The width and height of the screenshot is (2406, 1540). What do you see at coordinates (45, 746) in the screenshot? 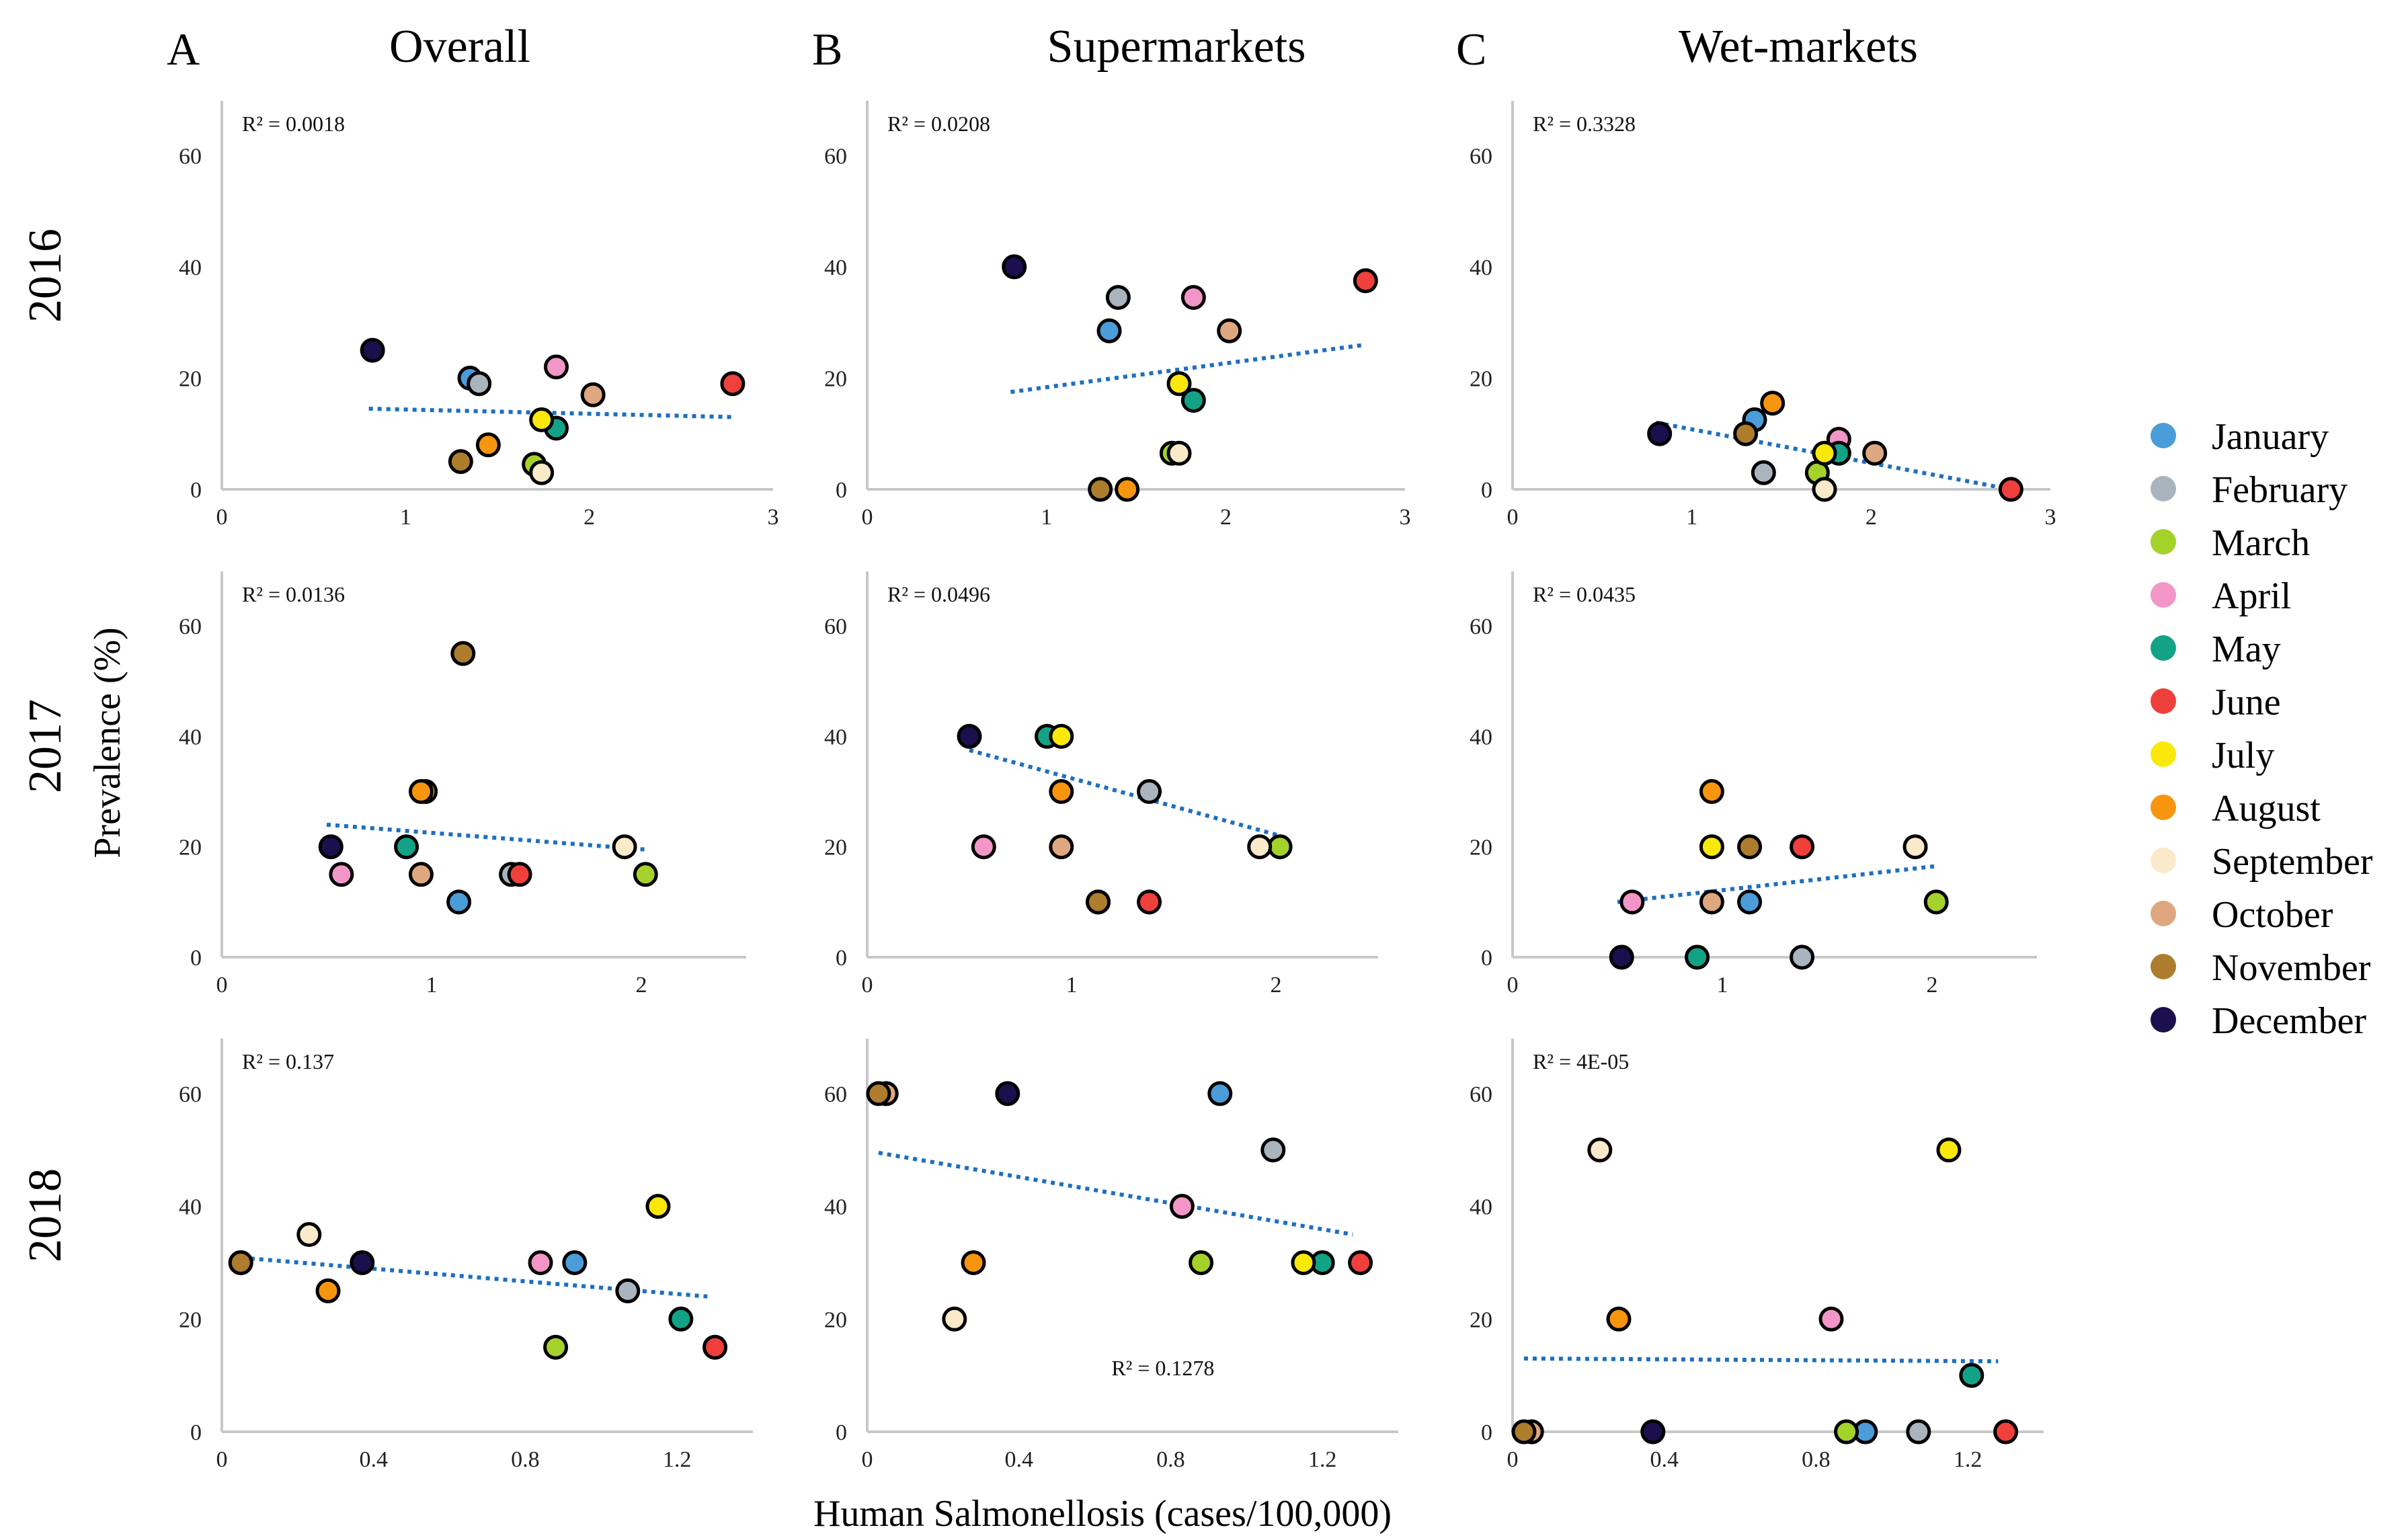
I see `year-labels: 2016 2017 2018` at bounding box center [45, 746].